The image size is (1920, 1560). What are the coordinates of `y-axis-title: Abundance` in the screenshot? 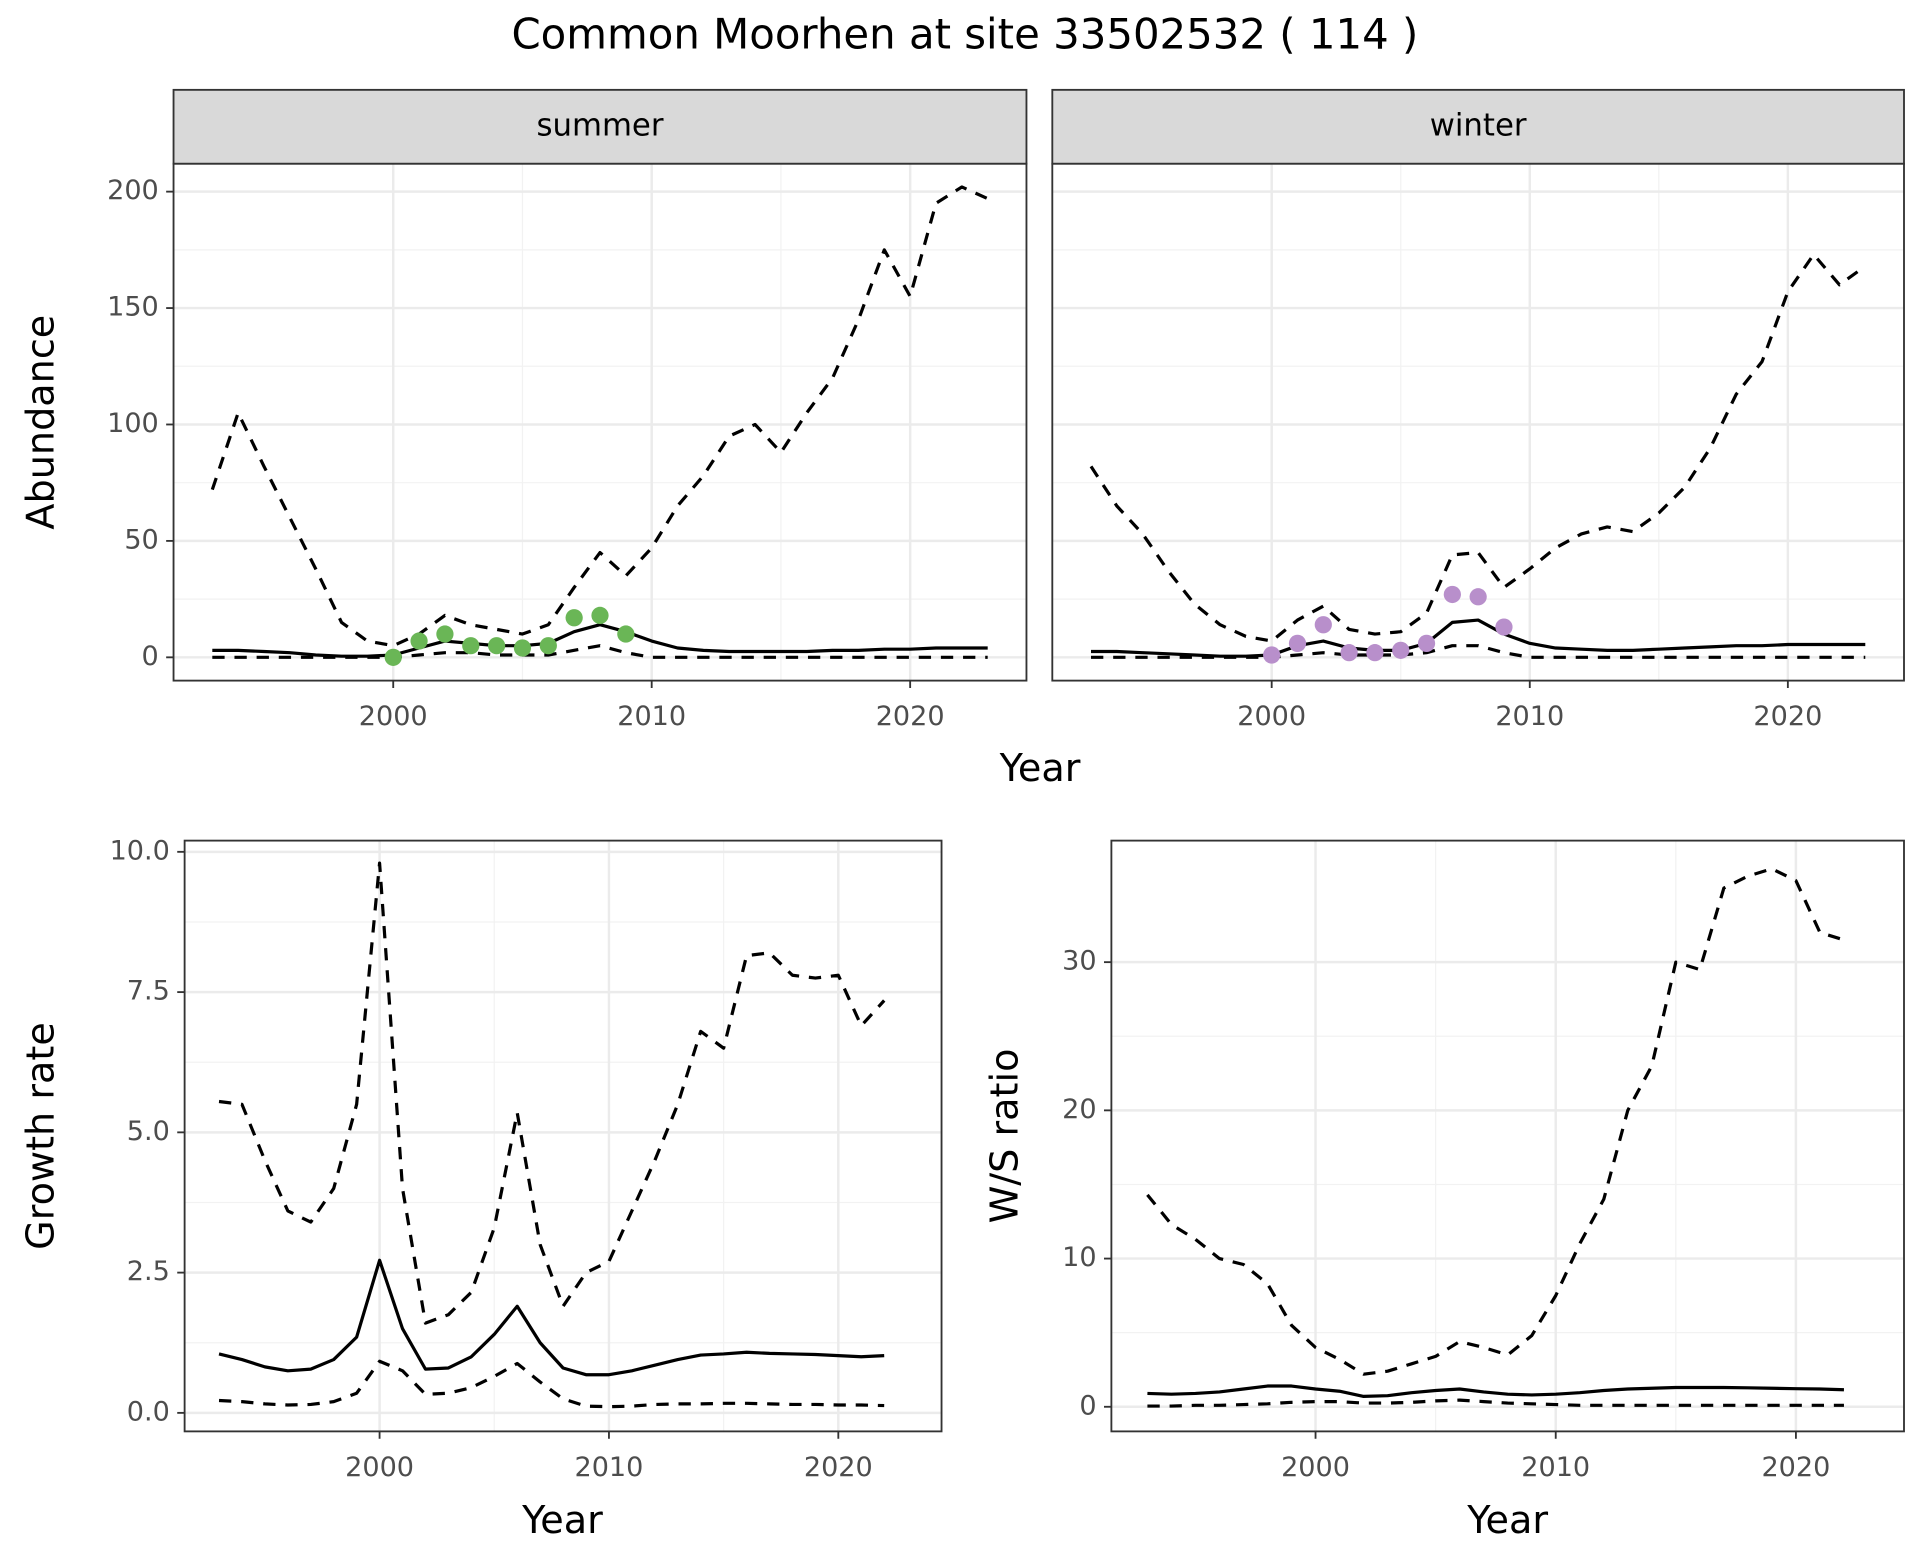 It's located at (41, 422).